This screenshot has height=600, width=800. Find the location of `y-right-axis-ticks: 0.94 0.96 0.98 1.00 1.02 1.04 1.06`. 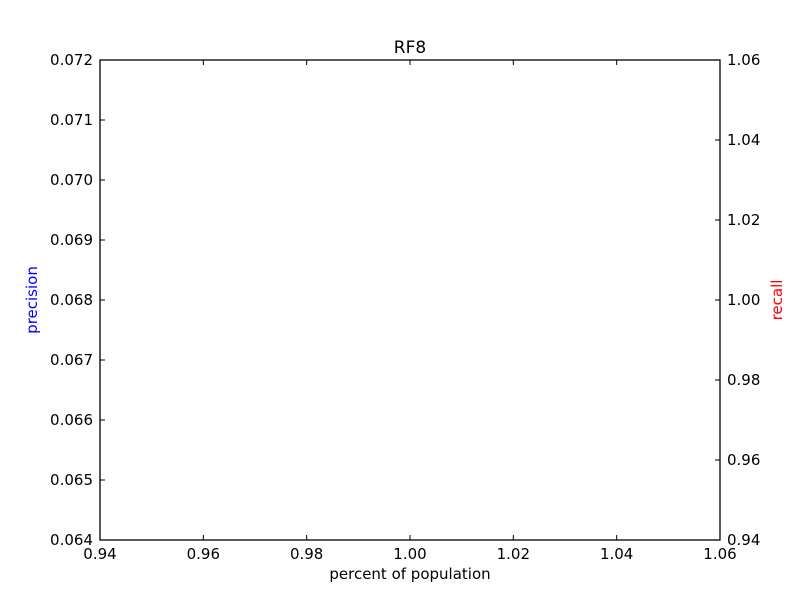

y-right-axis-ticks: 0.94 0.96 0.98 1.00 1.02 1.04 1.06 is located at coordinates (737, 300).